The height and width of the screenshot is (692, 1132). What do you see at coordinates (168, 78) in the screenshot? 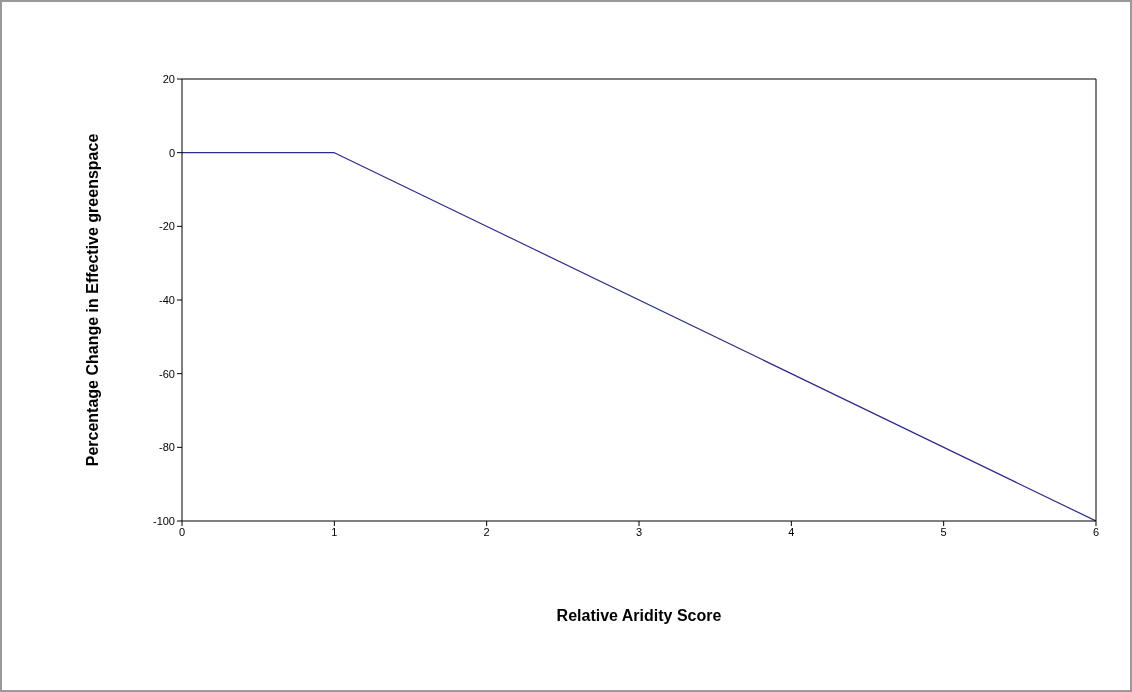
I see `y-tick-label: 20` at bounding box center [168, 78].